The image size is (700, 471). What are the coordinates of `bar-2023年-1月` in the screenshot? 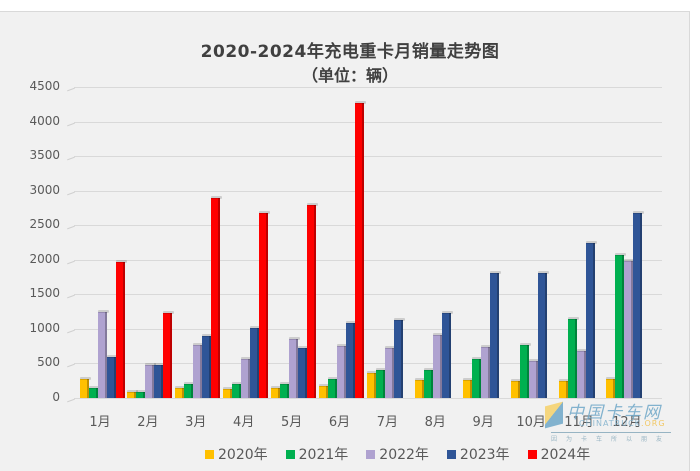 It's located at (112, 376).